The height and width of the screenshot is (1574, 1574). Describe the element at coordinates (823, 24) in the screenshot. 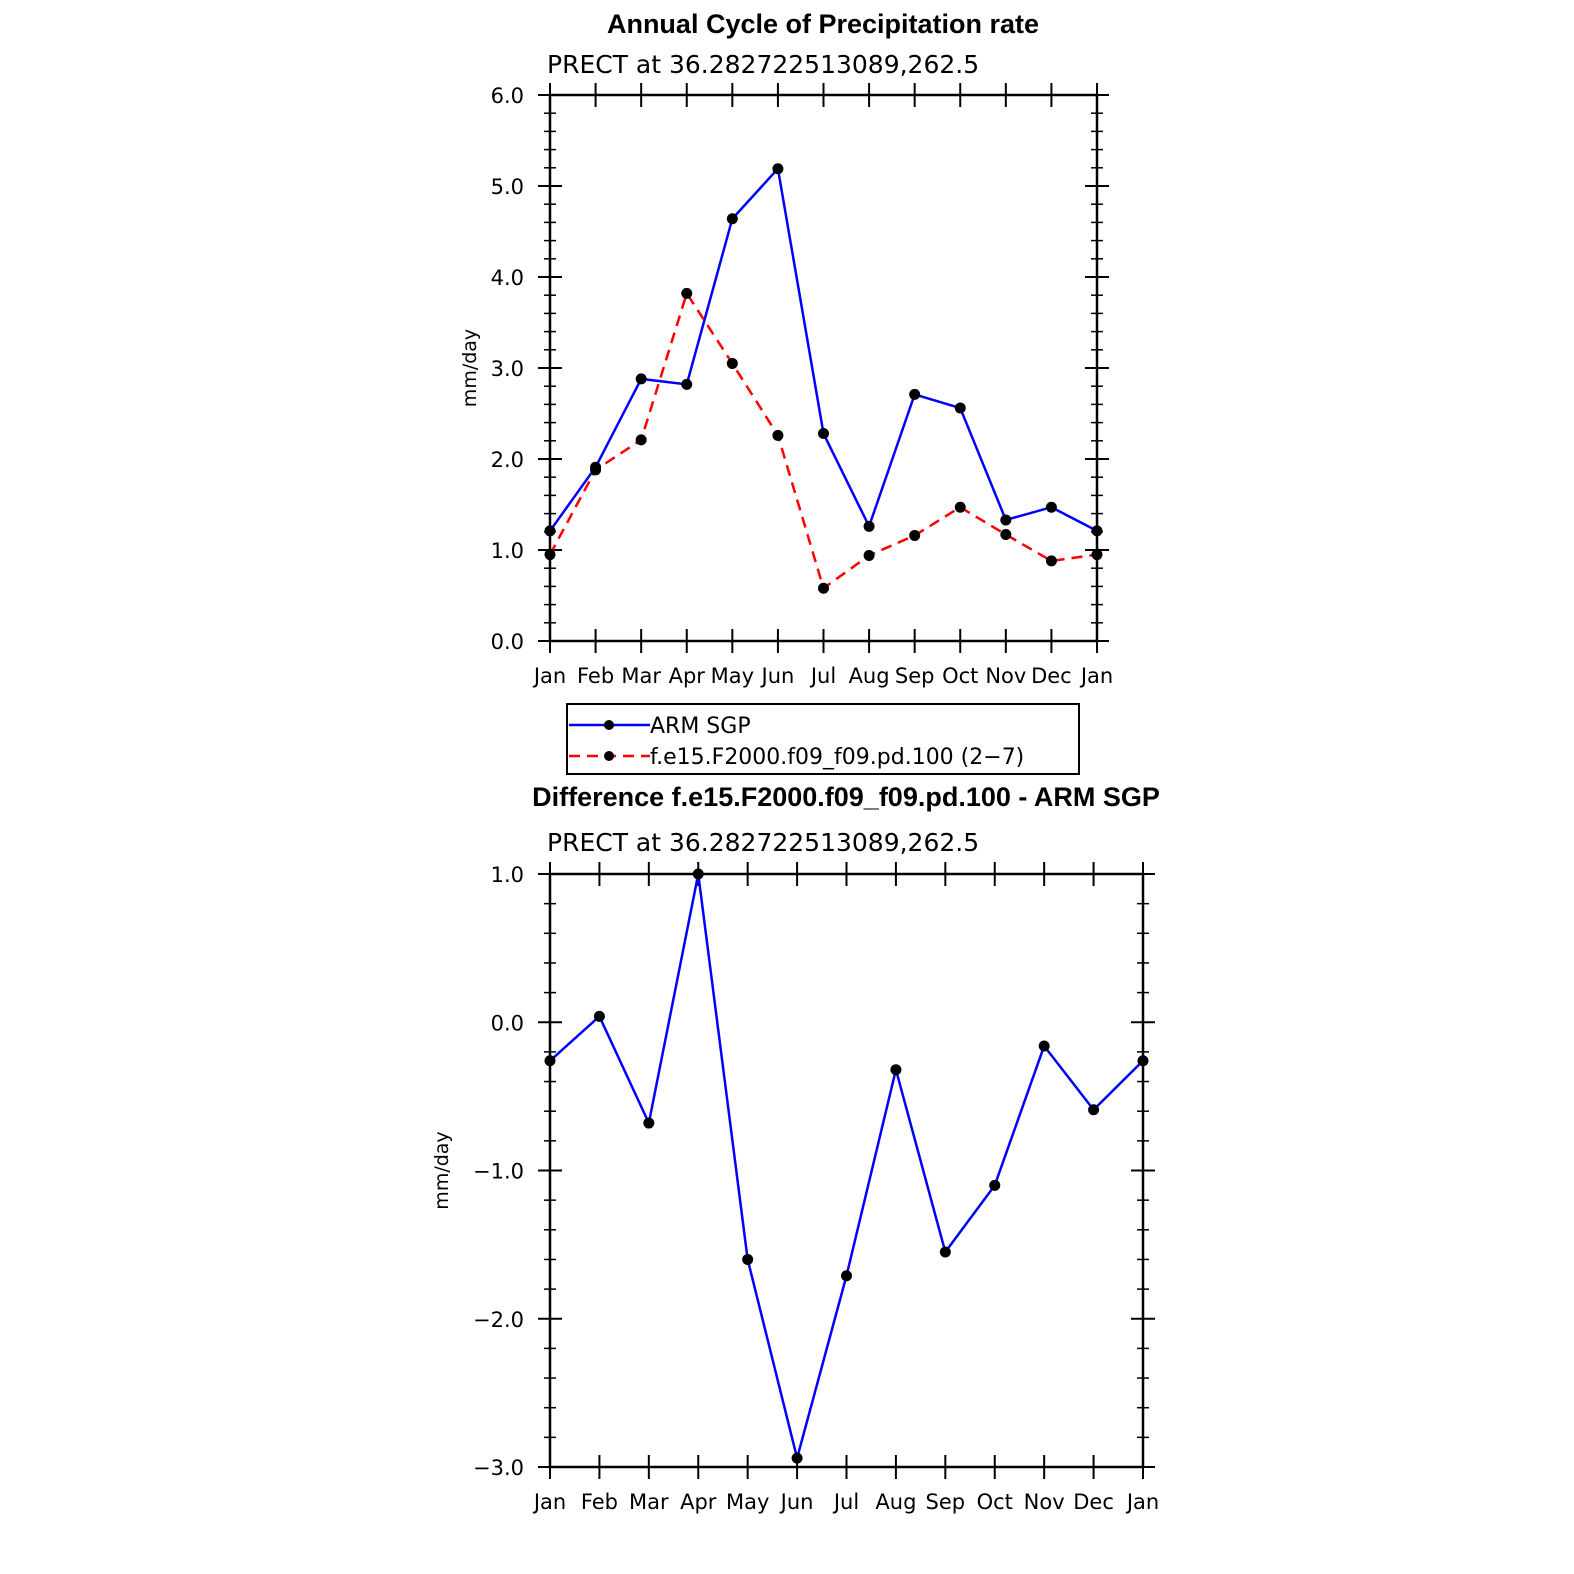

I see `chart-title: Annual Cycle of Precipitation rate` at that location.